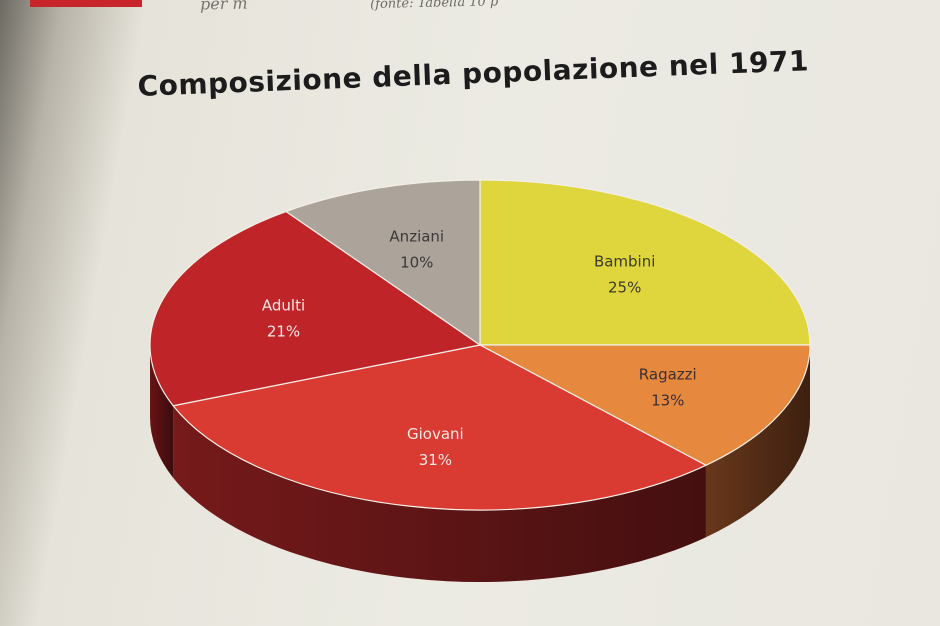 The image size is (940, 626). I want to click on red-header-tab, so click(86, 3).